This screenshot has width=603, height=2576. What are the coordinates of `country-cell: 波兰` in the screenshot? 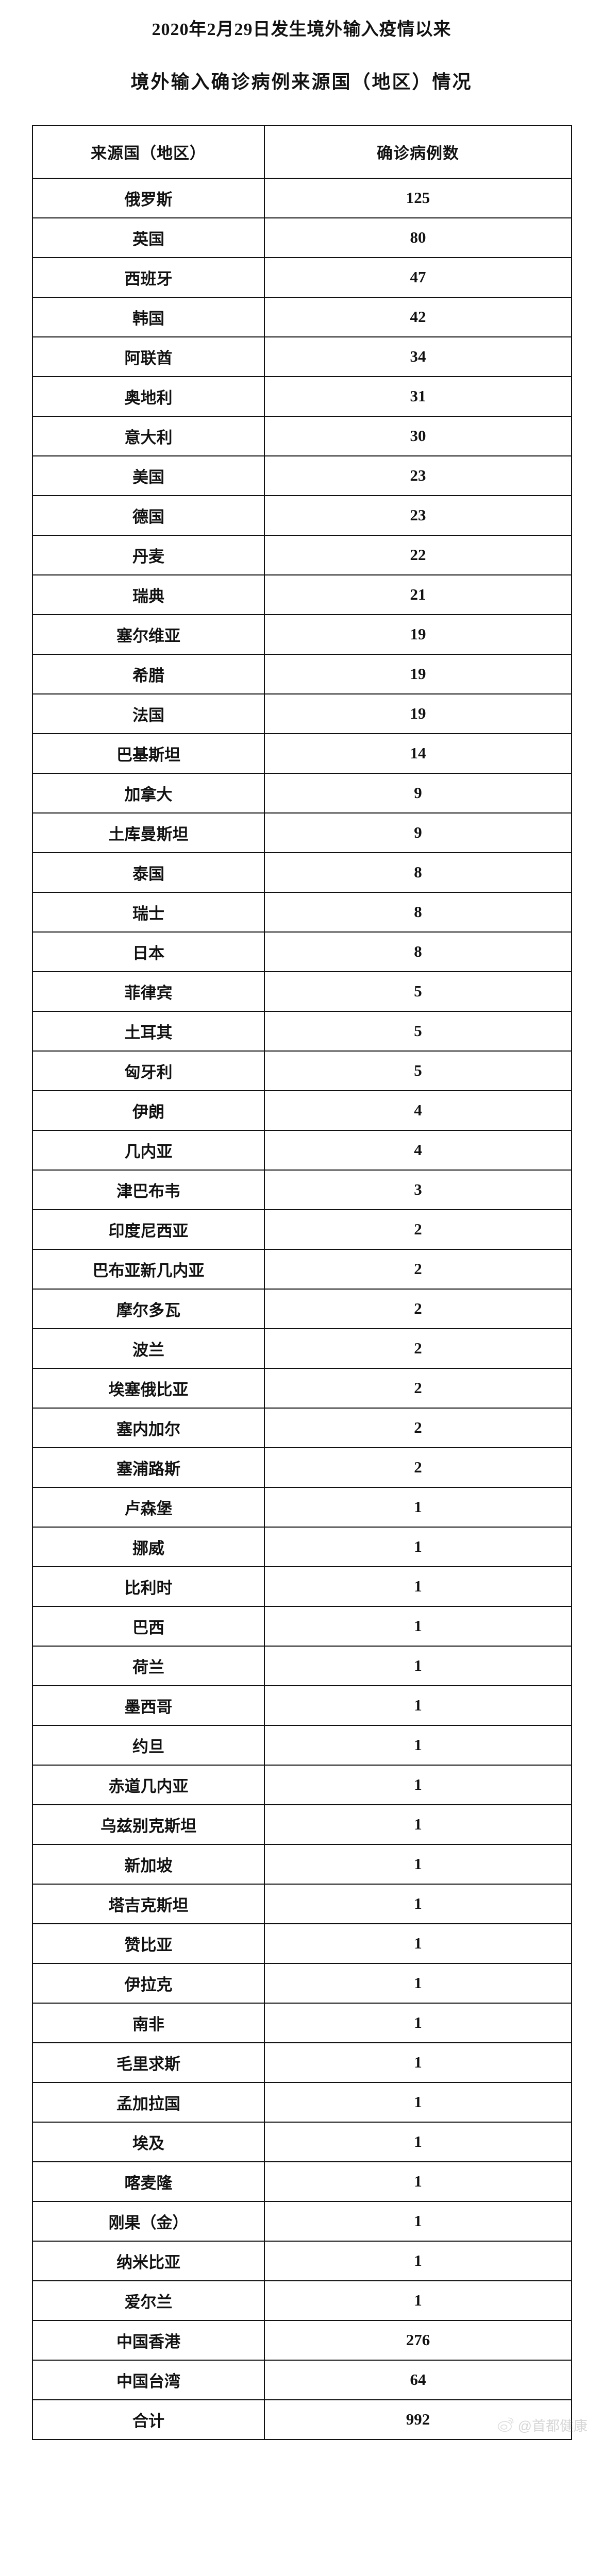 It's located at (148, 1348).